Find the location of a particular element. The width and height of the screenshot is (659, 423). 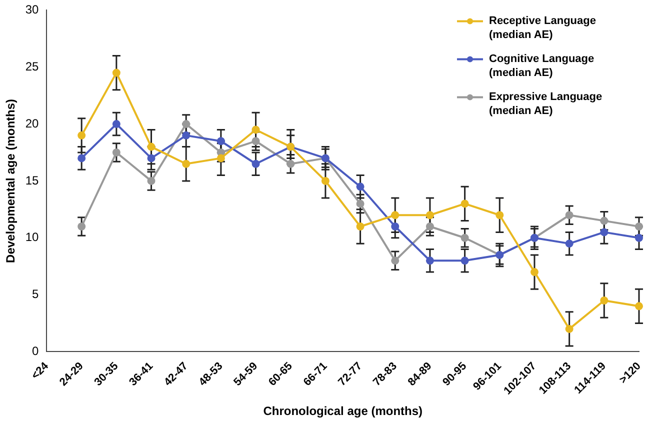

y-tick-label: 10 is located at coordinates (32, 237).